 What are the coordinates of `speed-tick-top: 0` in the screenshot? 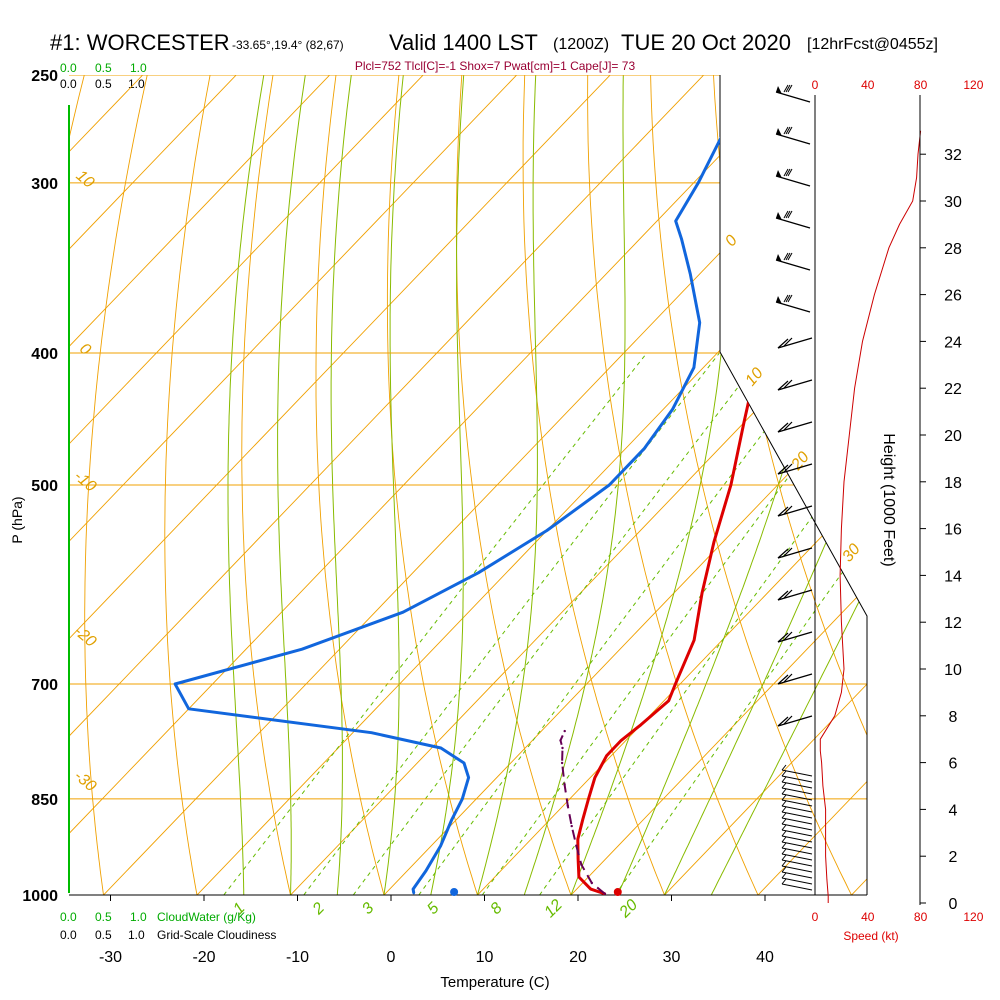 It's located at (815, 85).